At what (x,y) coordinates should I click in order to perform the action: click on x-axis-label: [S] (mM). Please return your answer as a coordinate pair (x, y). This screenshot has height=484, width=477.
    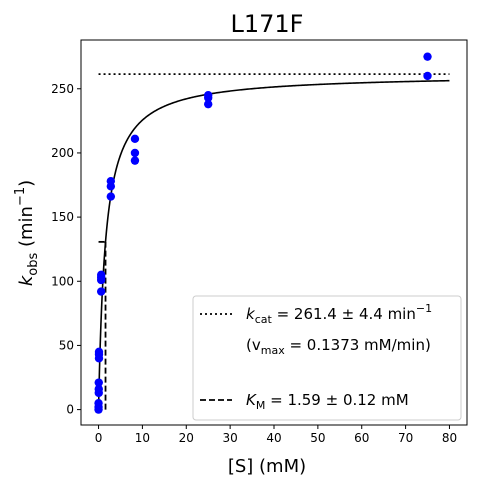
    Looking at the image, I should click on (267, 466).